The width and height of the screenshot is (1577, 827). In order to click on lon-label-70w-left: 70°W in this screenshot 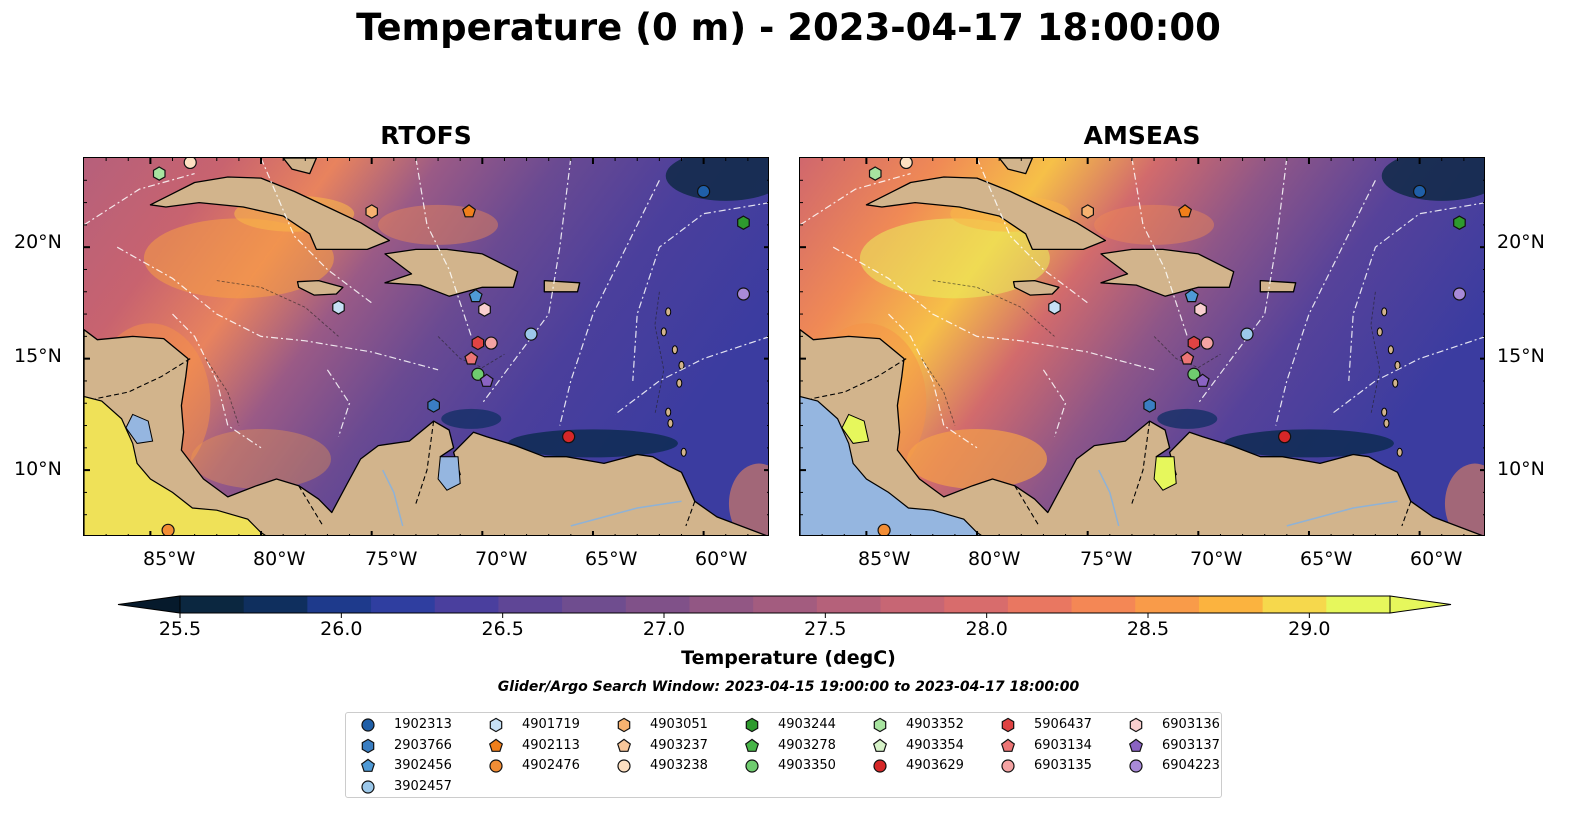, I will do `click(501, 559)`.